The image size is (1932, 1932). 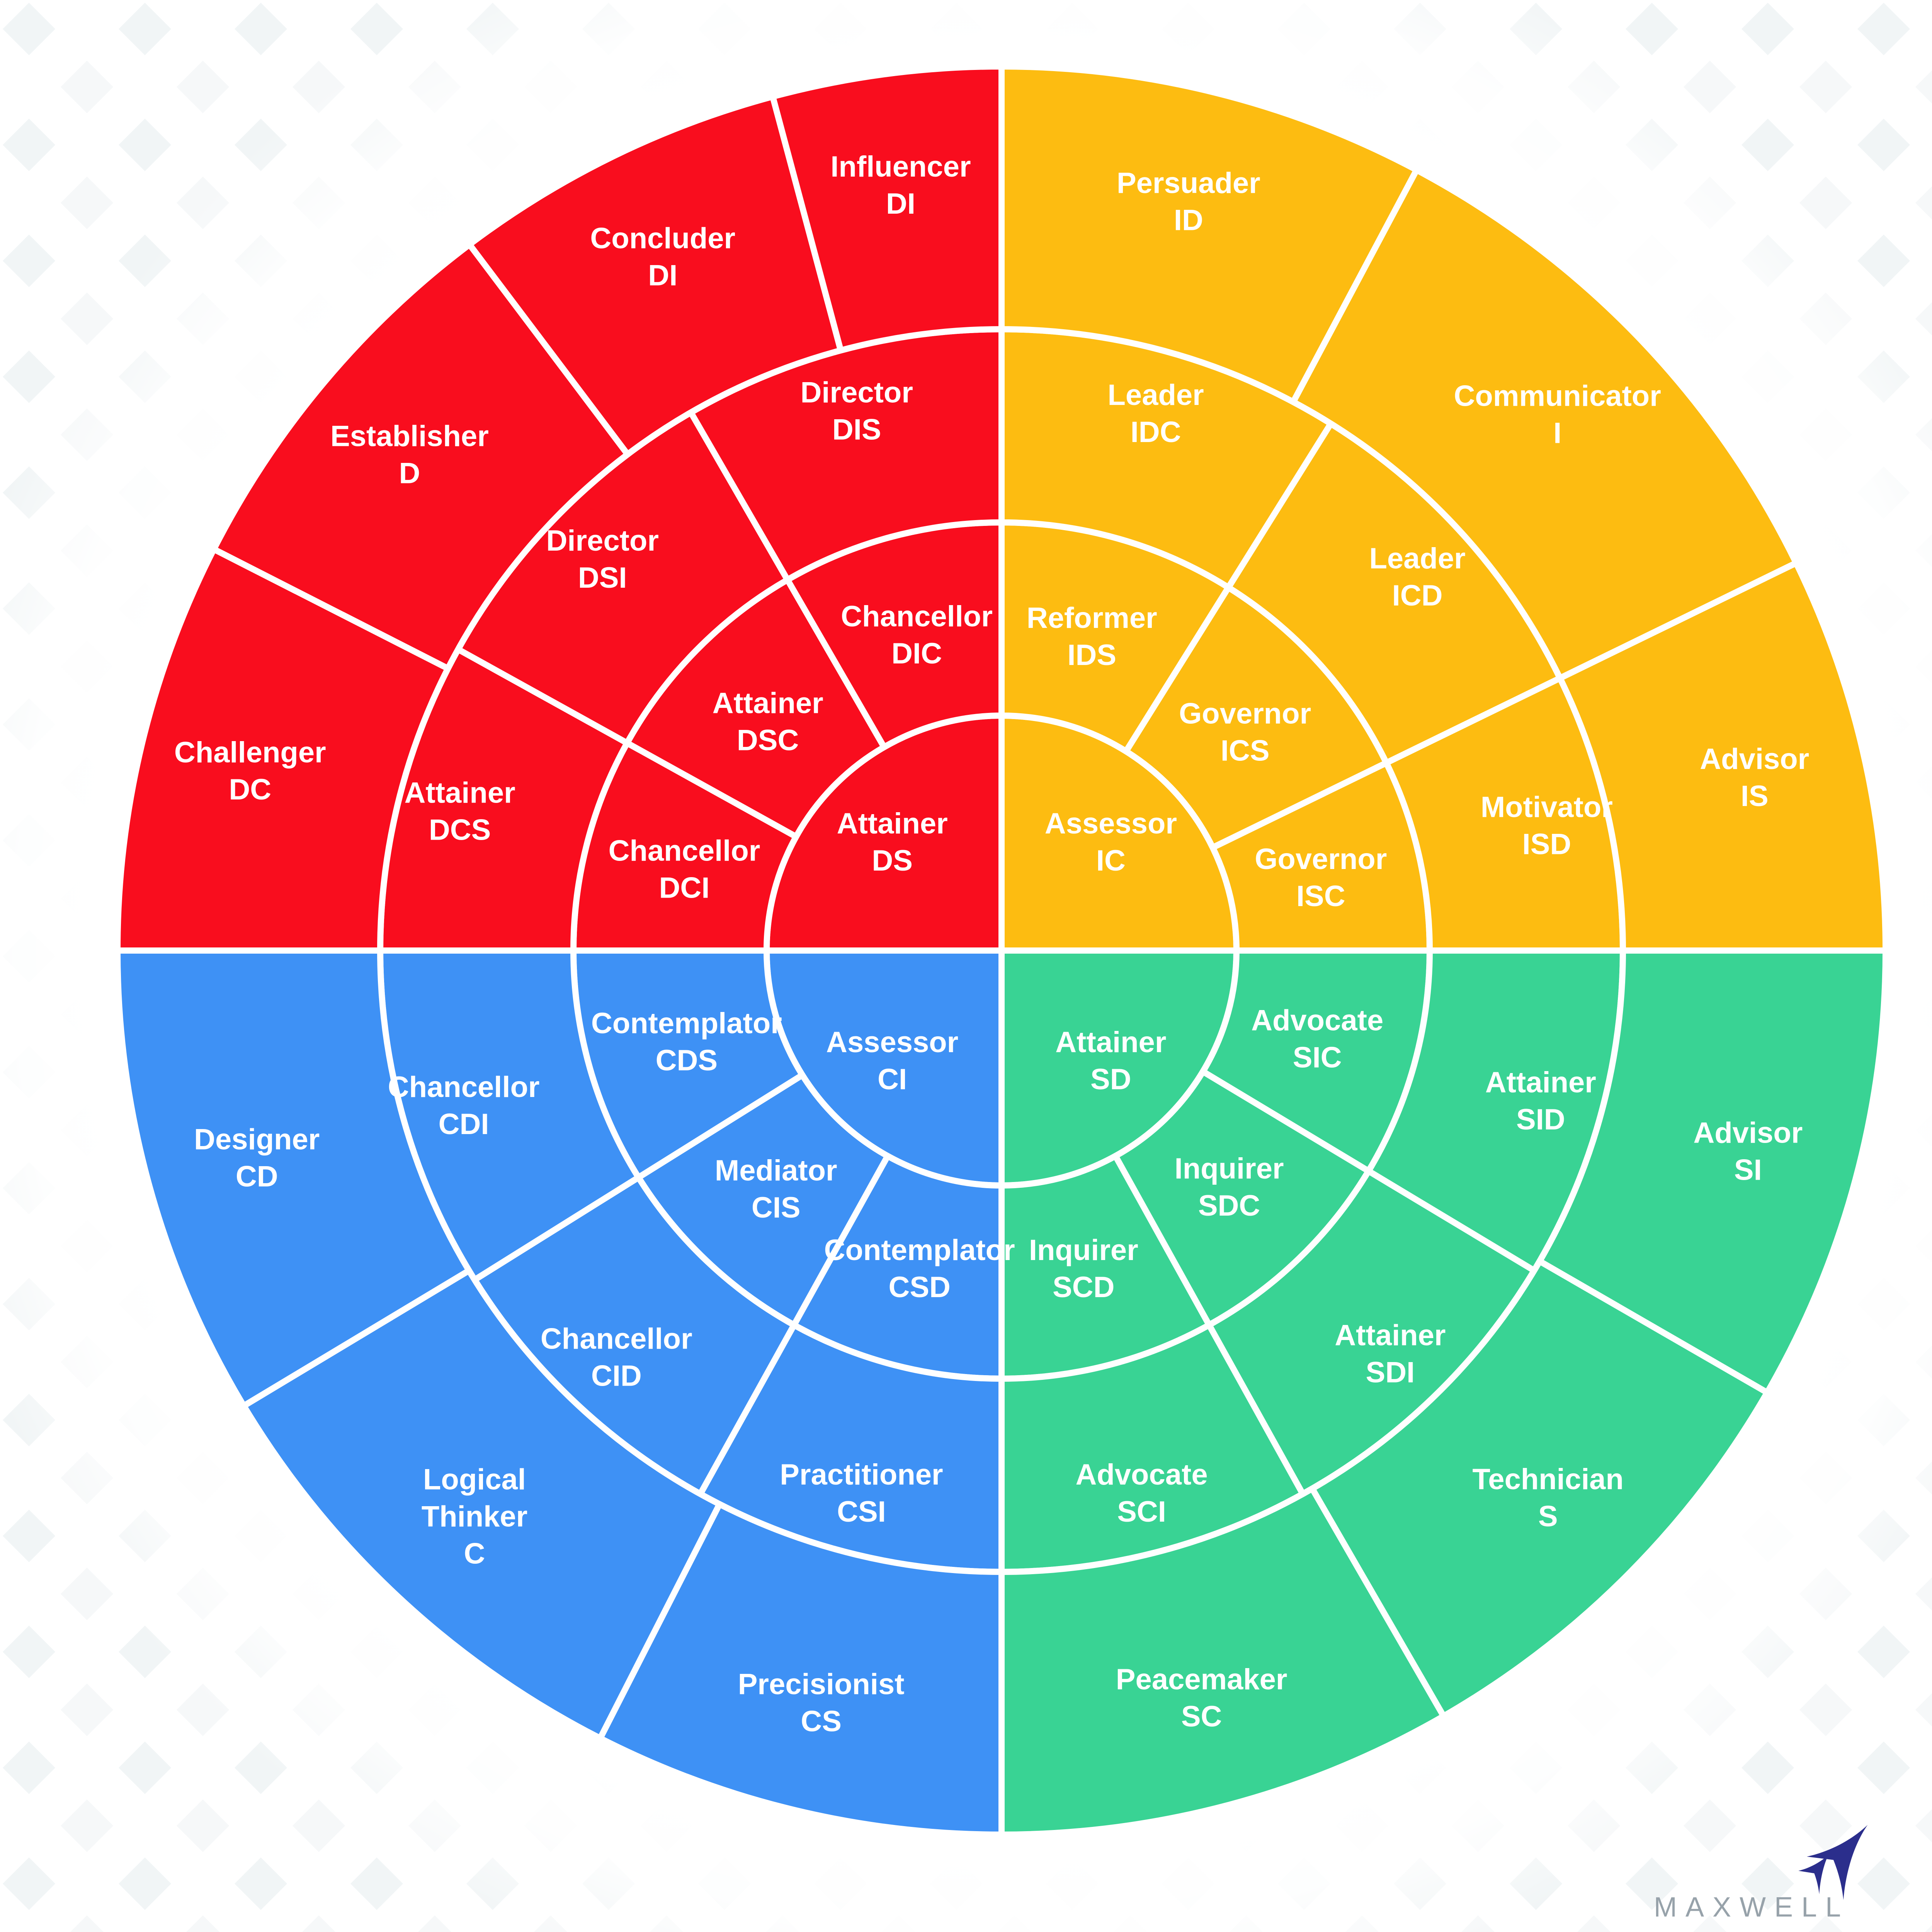 I want to click on segment-label-ISD-r3: Motivator ISD, so click(x=1547, y=826).